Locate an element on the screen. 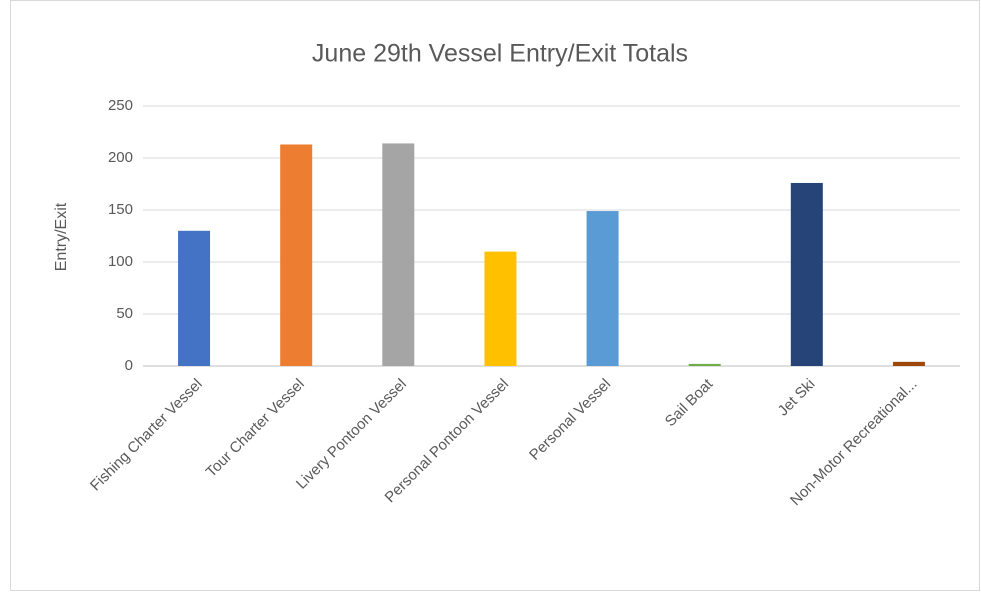 The width and height of the screenshot is (981, 592). y-tick-label: 100 is located at coordinates (120, 261).